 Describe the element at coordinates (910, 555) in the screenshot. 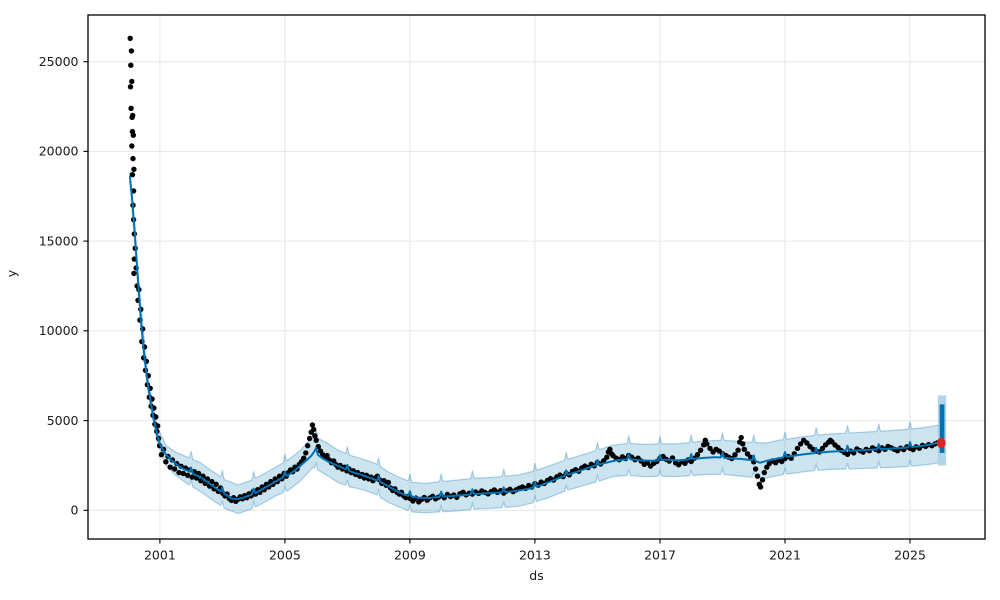

I see `x-tick-label: 2025` at that location.